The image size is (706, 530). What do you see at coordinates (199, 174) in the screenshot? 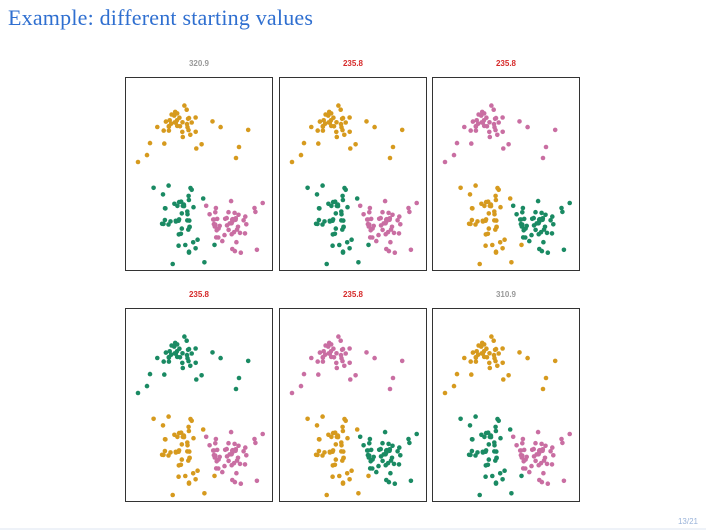
I see `scatter-plot` at bounding box center [199, 174].